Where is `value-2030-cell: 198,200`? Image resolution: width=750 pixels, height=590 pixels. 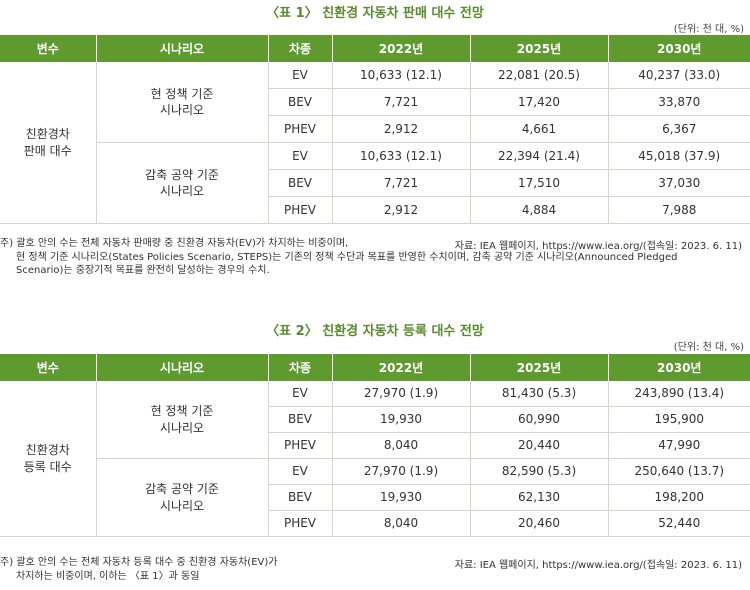
value-2030-cell: 198,200 is located at coordinates (678, 497).